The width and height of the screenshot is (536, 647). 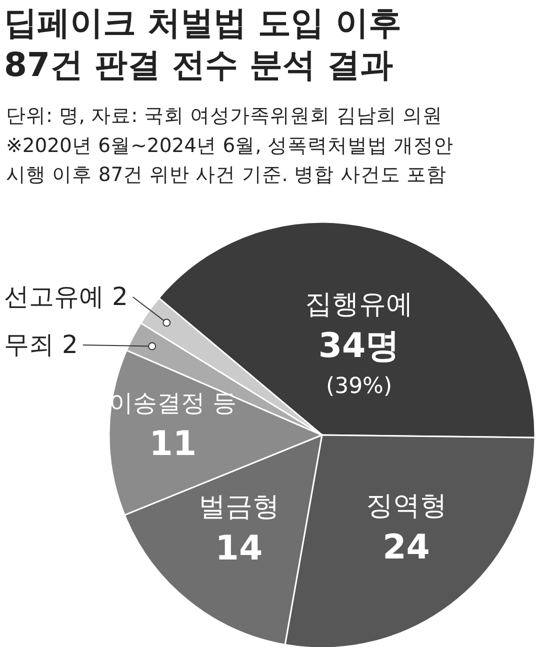 What do you see at coordinates (359, 304) in the screenshot?
I see `slice-label: 집행유예` at bounding box center [359, 304].